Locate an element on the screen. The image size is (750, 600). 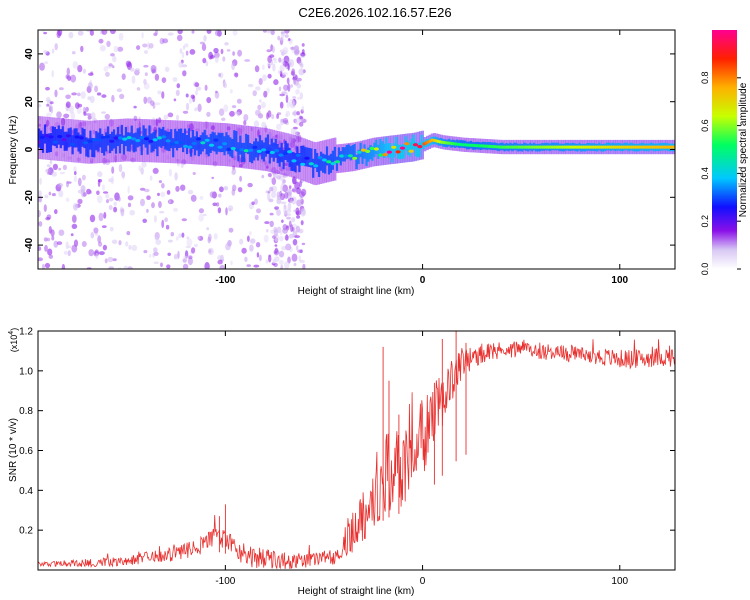
colorbar-tick-label: 0.6 is located at coordinates (705, 125).